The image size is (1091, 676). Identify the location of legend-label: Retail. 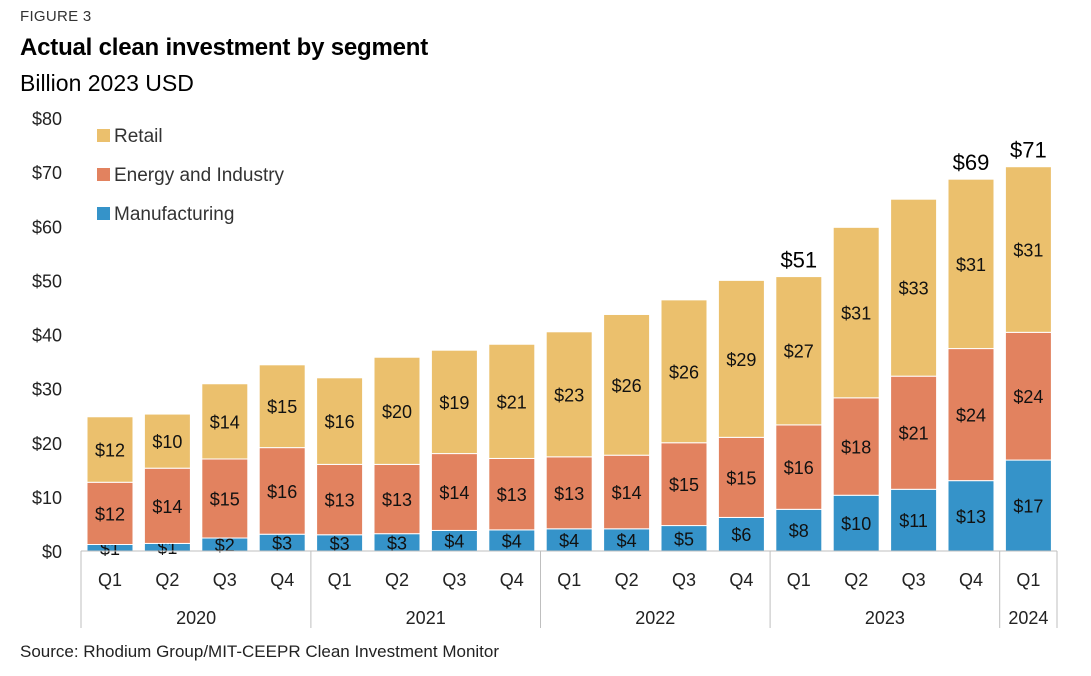
(138, 136).